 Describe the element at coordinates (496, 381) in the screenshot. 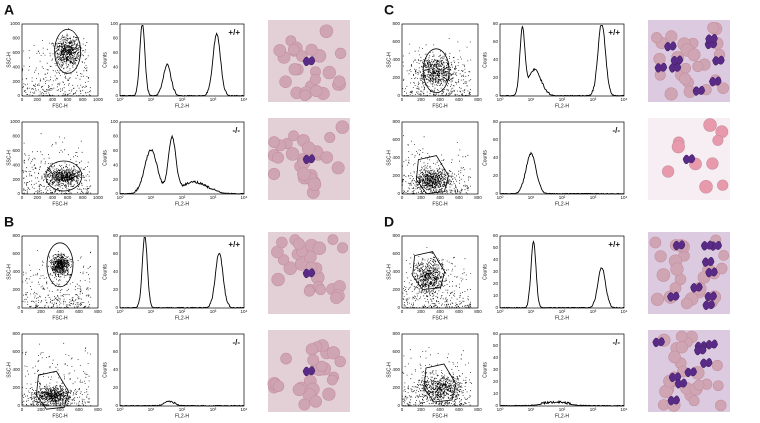

I see `y-tick-label: 20` at that location.